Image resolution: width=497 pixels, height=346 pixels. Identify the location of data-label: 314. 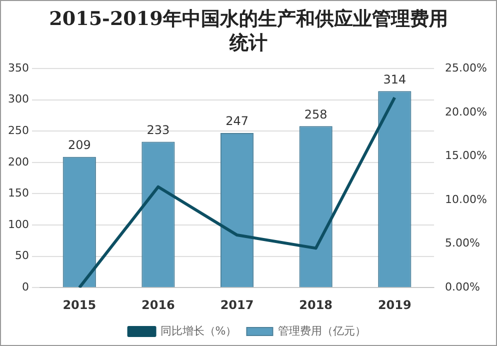
(394, 79).